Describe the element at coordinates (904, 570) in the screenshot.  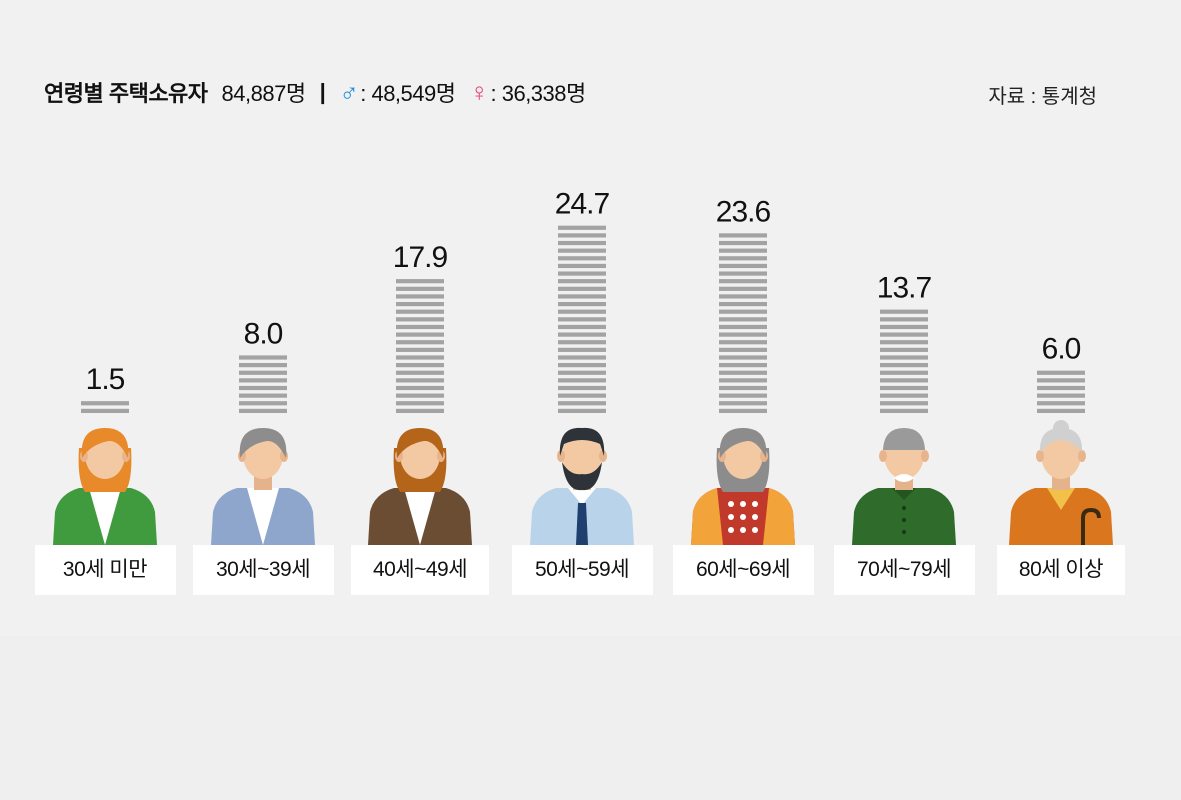
I see `age-label: 70세~79세` at that location.